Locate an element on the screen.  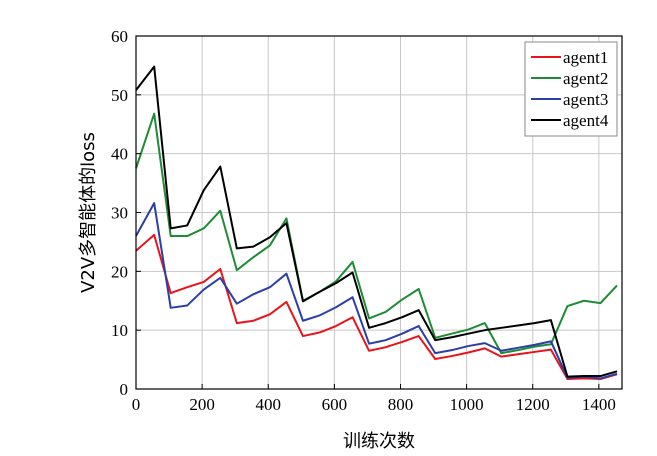
legend-label-agent3: agent3 is located at coordinates (585, 99).